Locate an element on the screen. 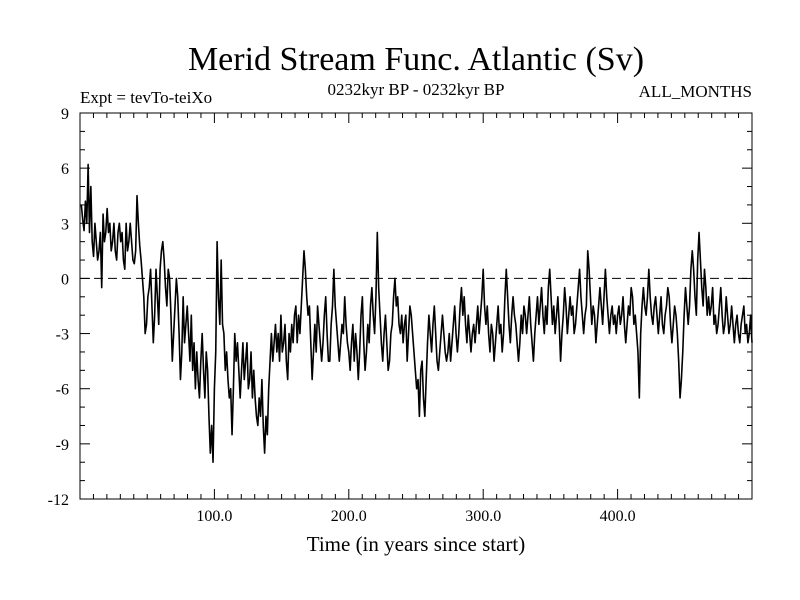 The height and width of the screenshot is (600, 800). y-tick-label: -6 is located at coordinates (62, 390).